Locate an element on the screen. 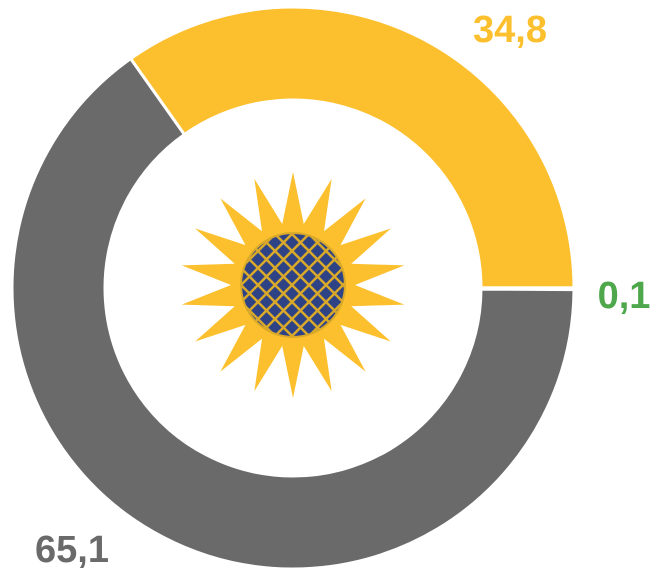  data-label: 34,8 is located at coordinates (510, 30).